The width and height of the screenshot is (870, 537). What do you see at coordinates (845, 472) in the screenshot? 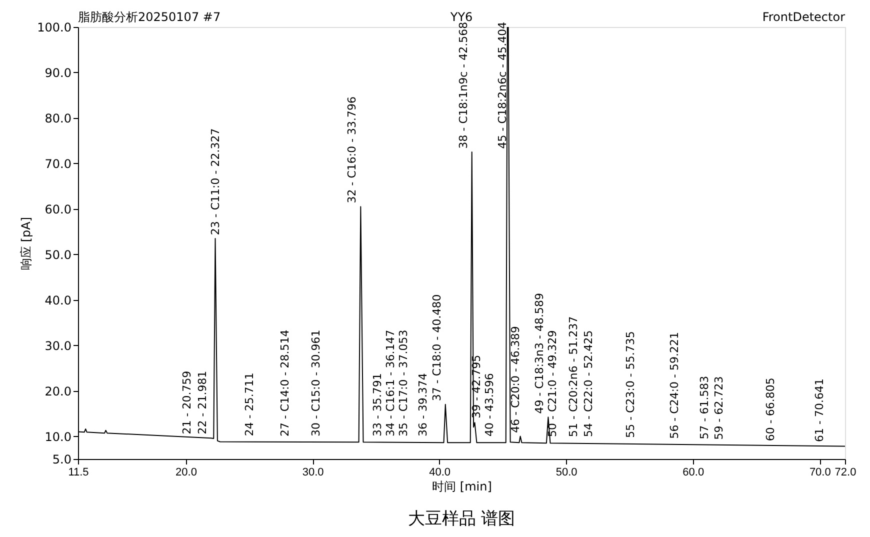
I see `x-tick-label: 72.0` at bounding box center [845, 472].